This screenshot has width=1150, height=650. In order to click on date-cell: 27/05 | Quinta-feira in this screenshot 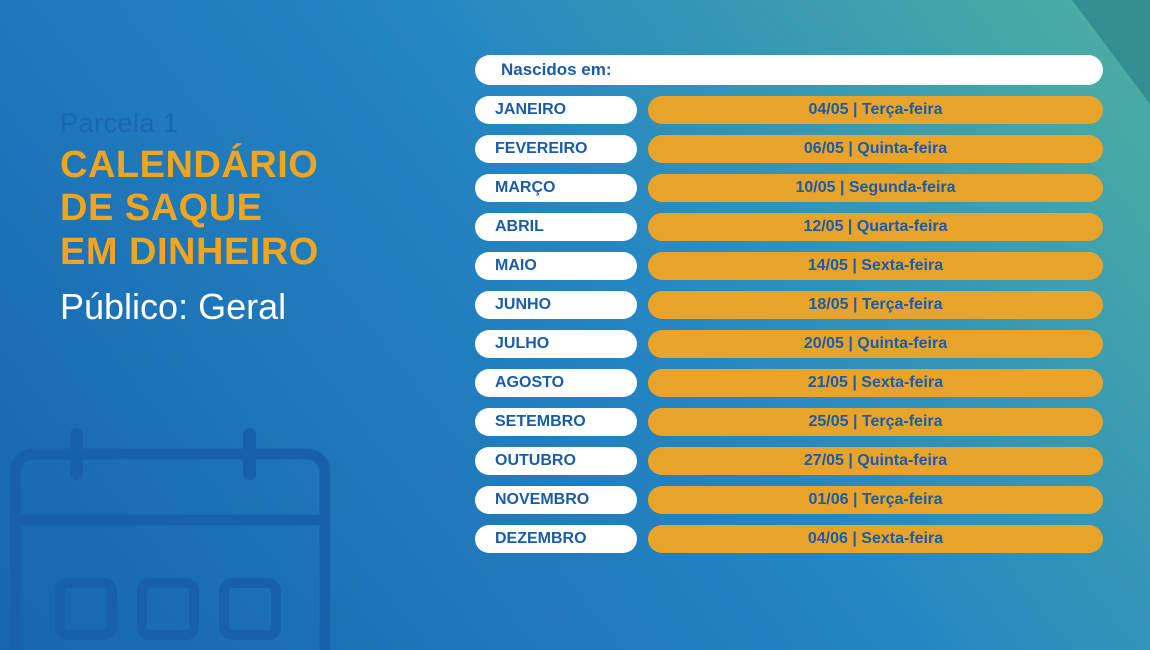, I will do `click(875, 461)`.